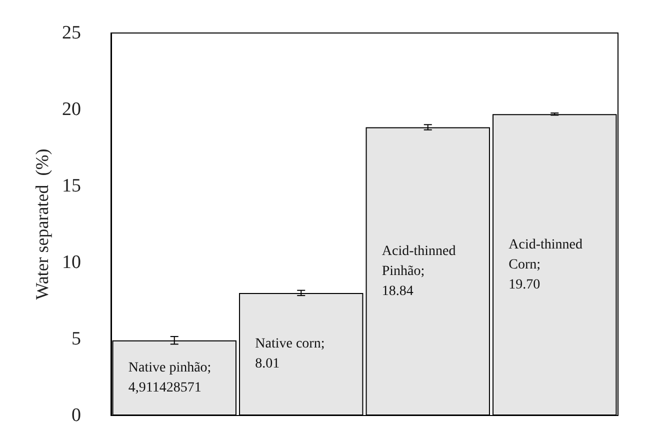 Image resolution: width=656 pixels, height=433 pixels. What do you see at coordinates (42, 224) in the screenshot?
I see `y-axis-title: Water separated (%)` at bounding box center [42, 224].